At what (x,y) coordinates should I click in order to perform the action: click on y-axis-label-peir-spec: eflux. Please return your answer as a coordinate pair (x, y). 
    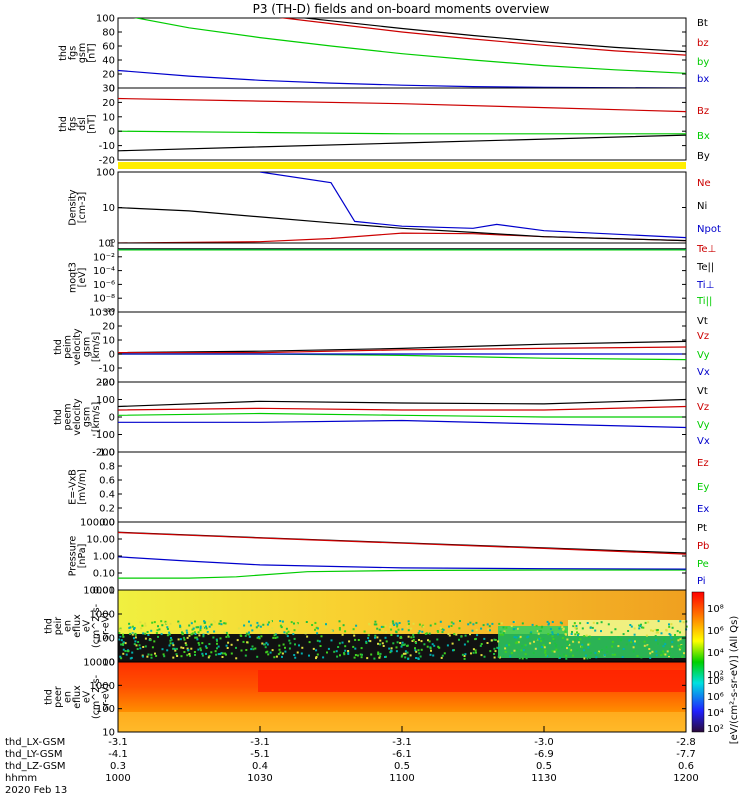
    Looking at the image, I should click on (77, 626).